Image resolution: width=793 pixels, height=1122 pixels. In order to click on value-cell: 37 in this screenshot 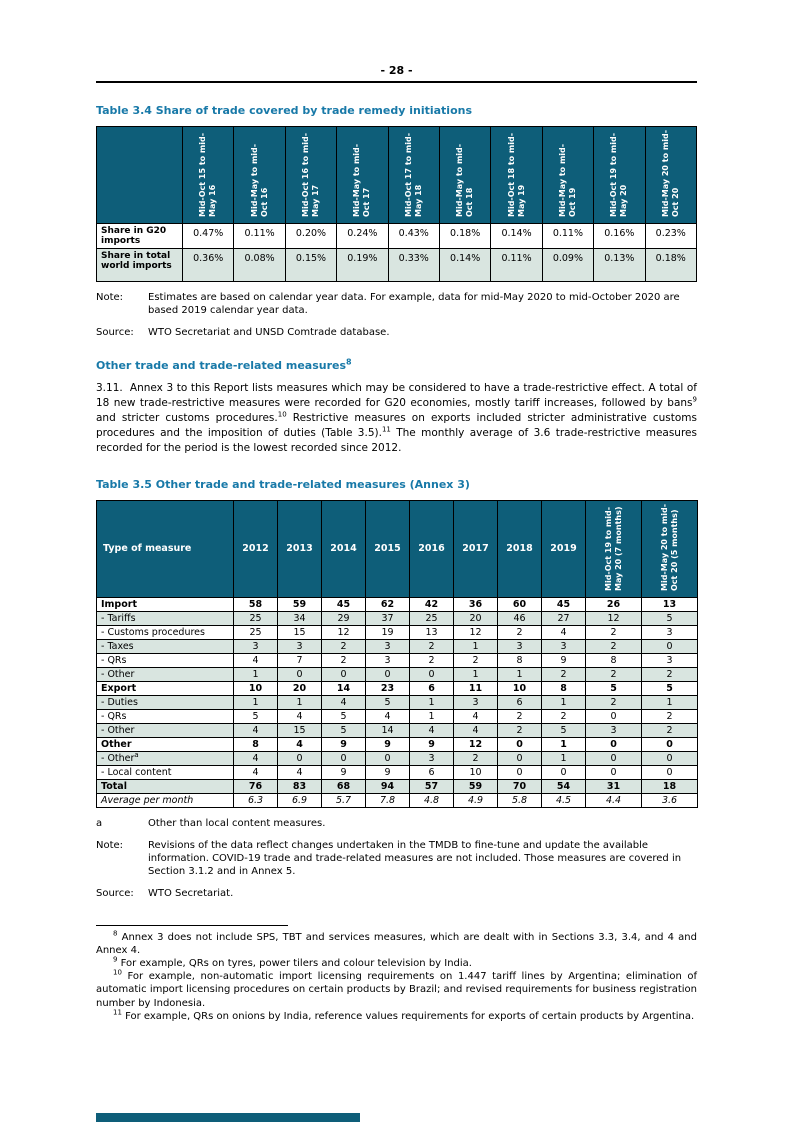, I will do `click(387, 618)`.